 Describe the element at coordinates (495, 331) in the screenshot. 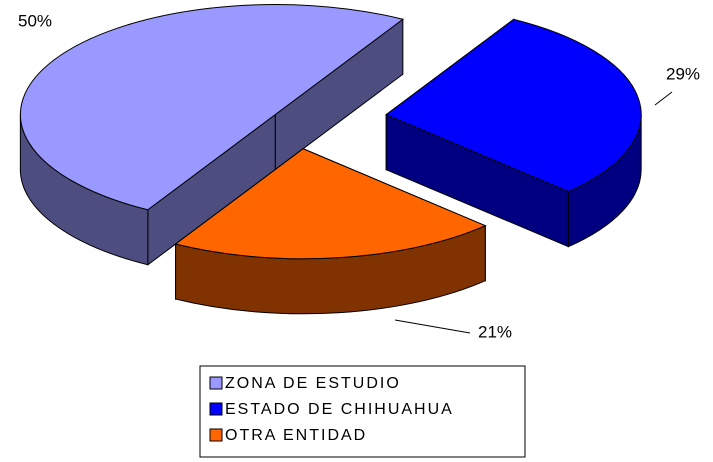

I see `data-label: 21%` at that location.